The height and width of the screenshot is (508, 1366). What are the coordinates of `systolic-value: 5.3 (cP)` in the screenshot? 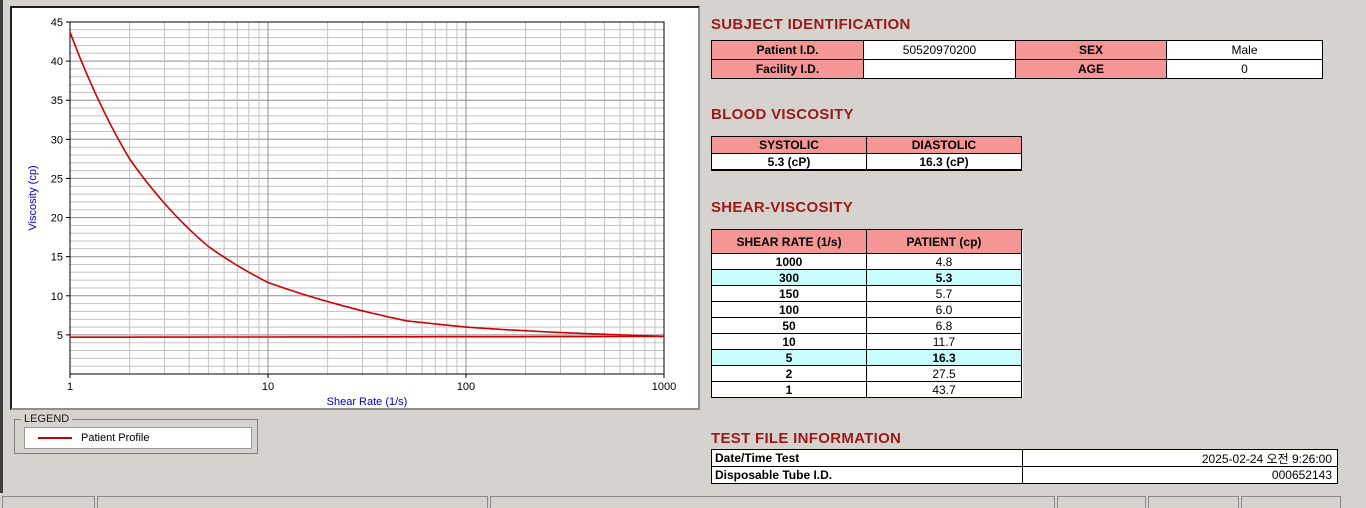 It's located at (789, 162).